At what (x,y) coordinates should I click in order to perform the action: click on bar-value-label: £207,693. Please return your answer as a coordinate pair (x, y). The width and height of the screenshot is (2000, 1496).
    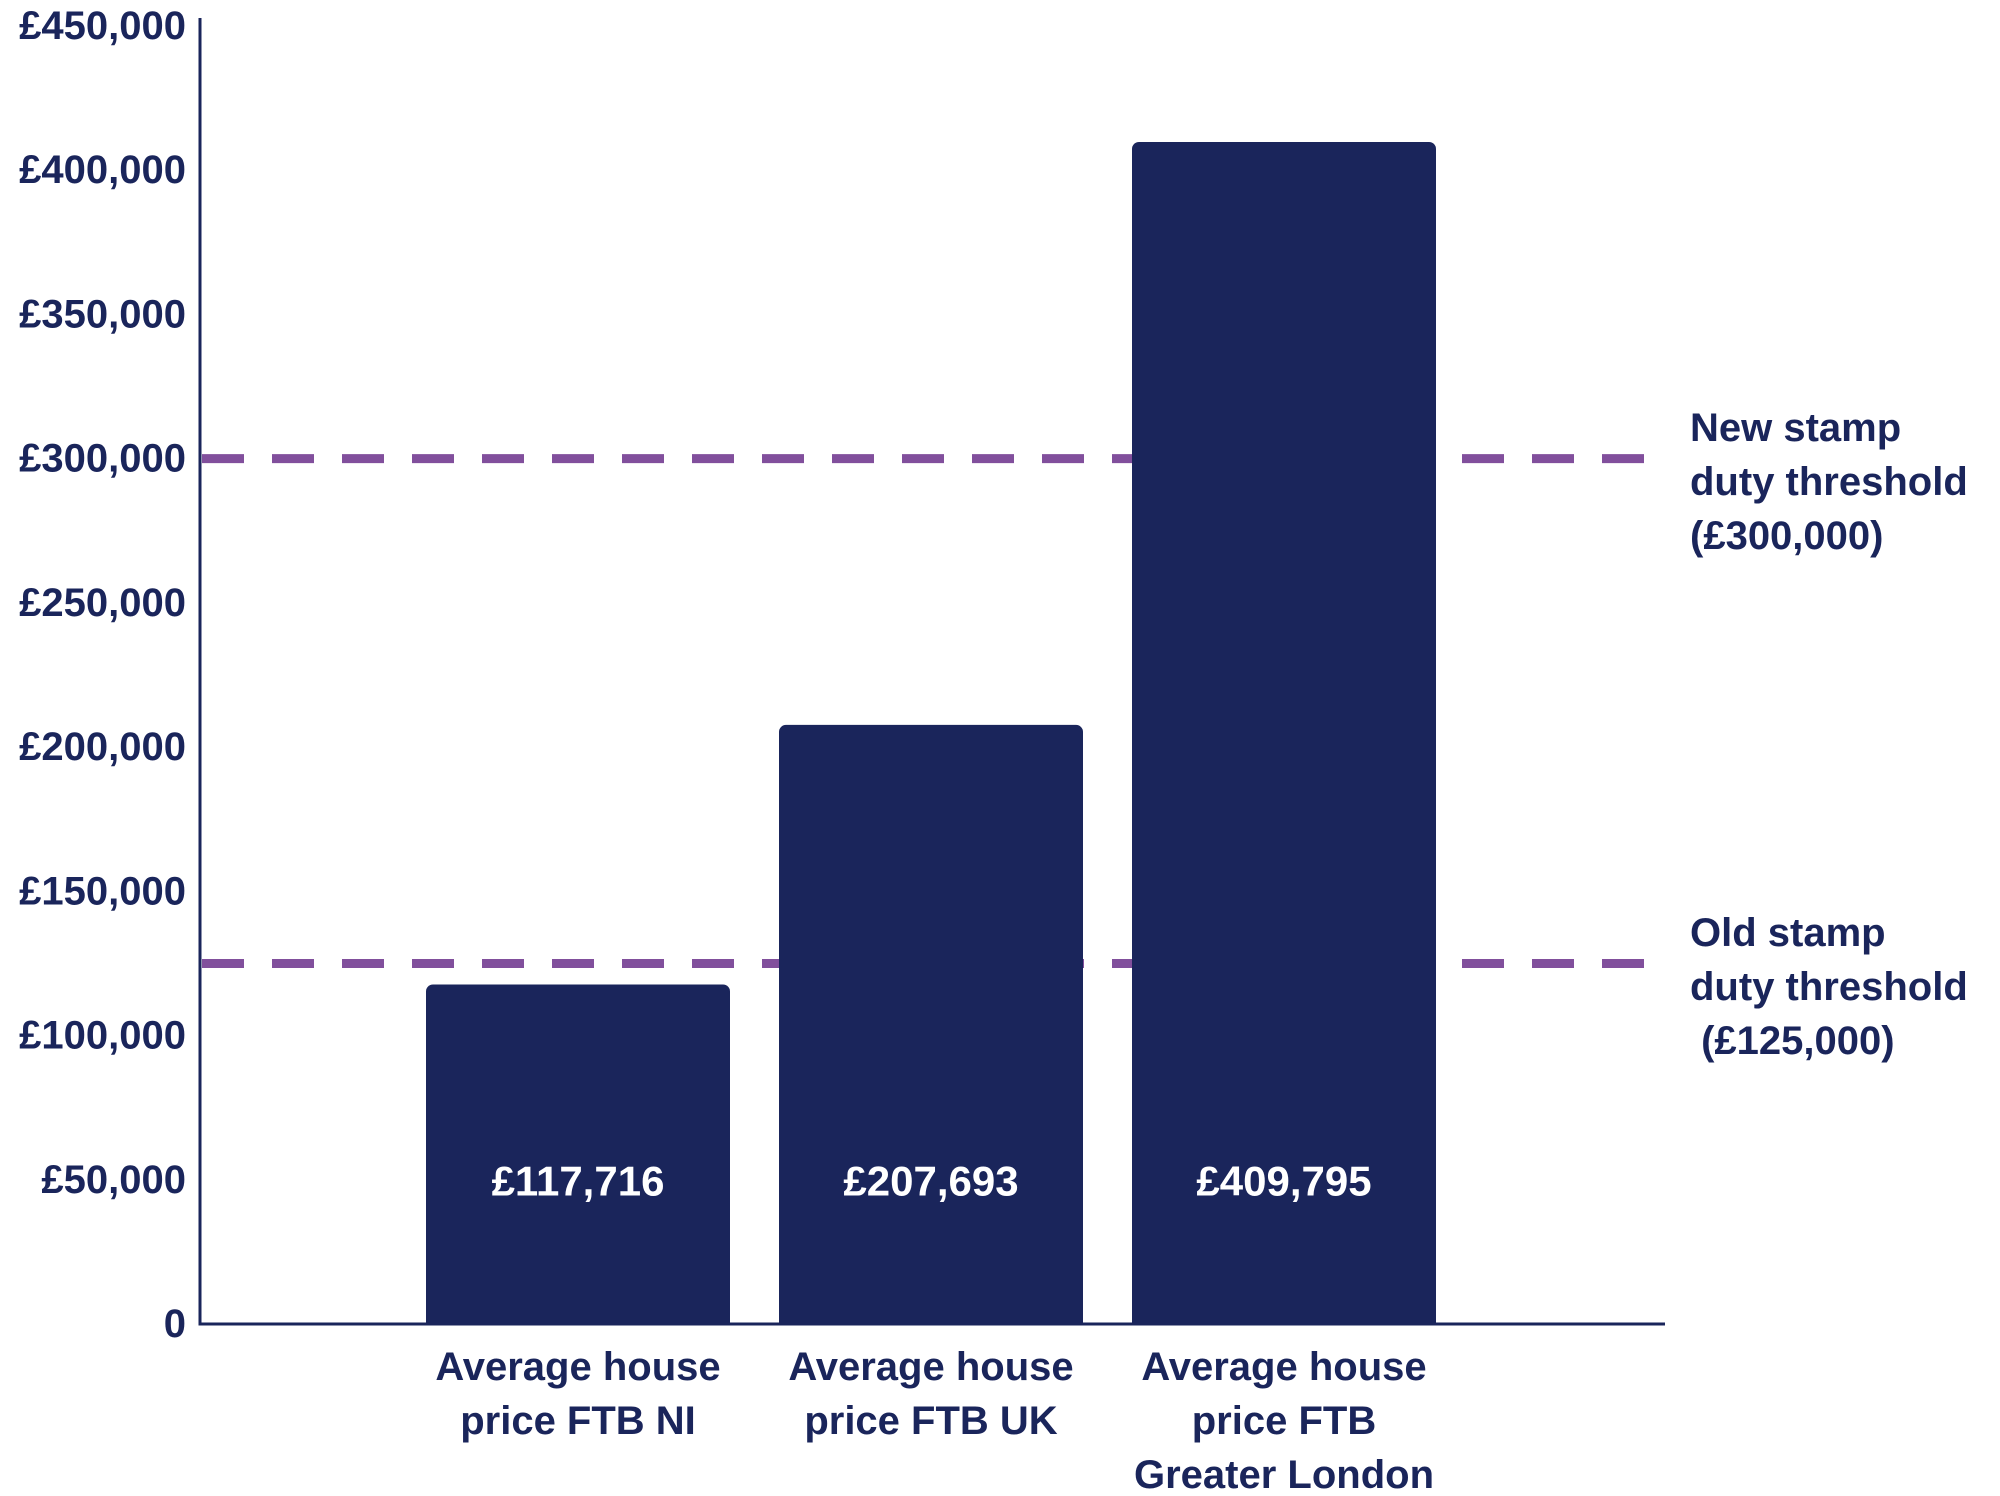
    Looking at the image, I should click on (930, 1181).